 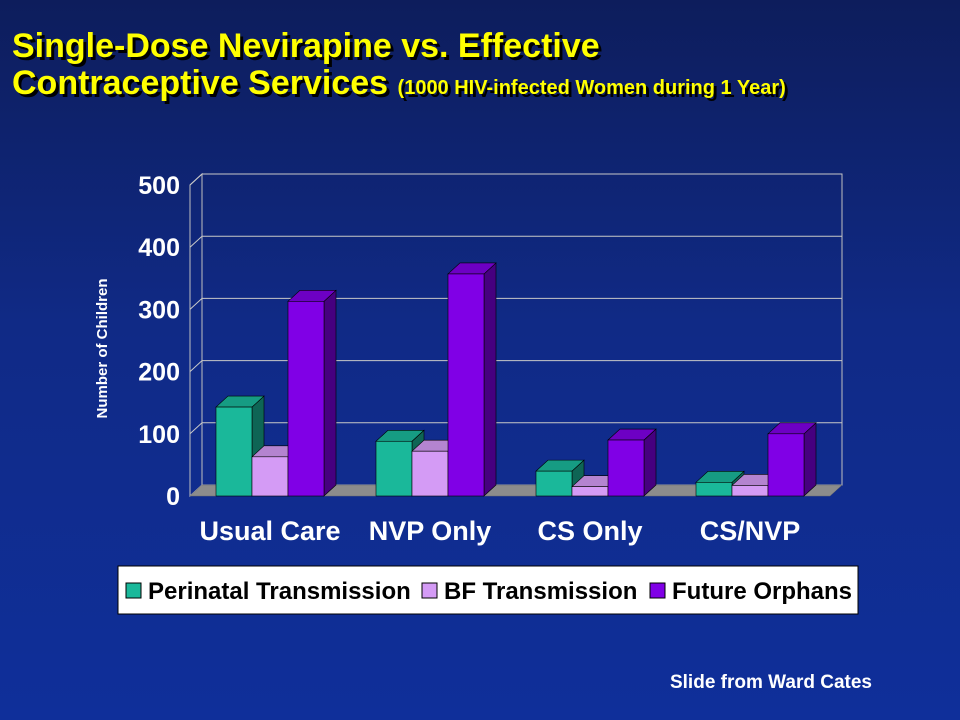 What do you see at coordinates (269, 531) in the screenshot?
I see `x-category-label: Usual Care` at bounding box center [269, 531].